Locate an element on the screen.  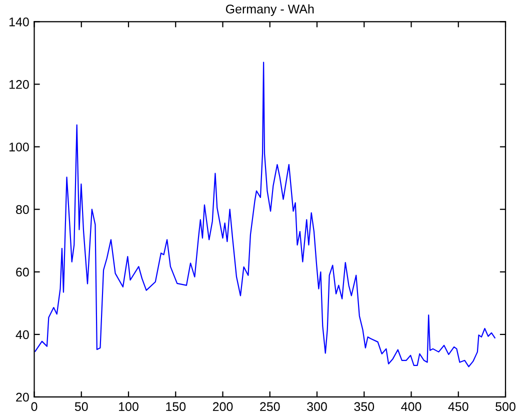
x-tick-label: 150 is located at coordinates (176, 407).